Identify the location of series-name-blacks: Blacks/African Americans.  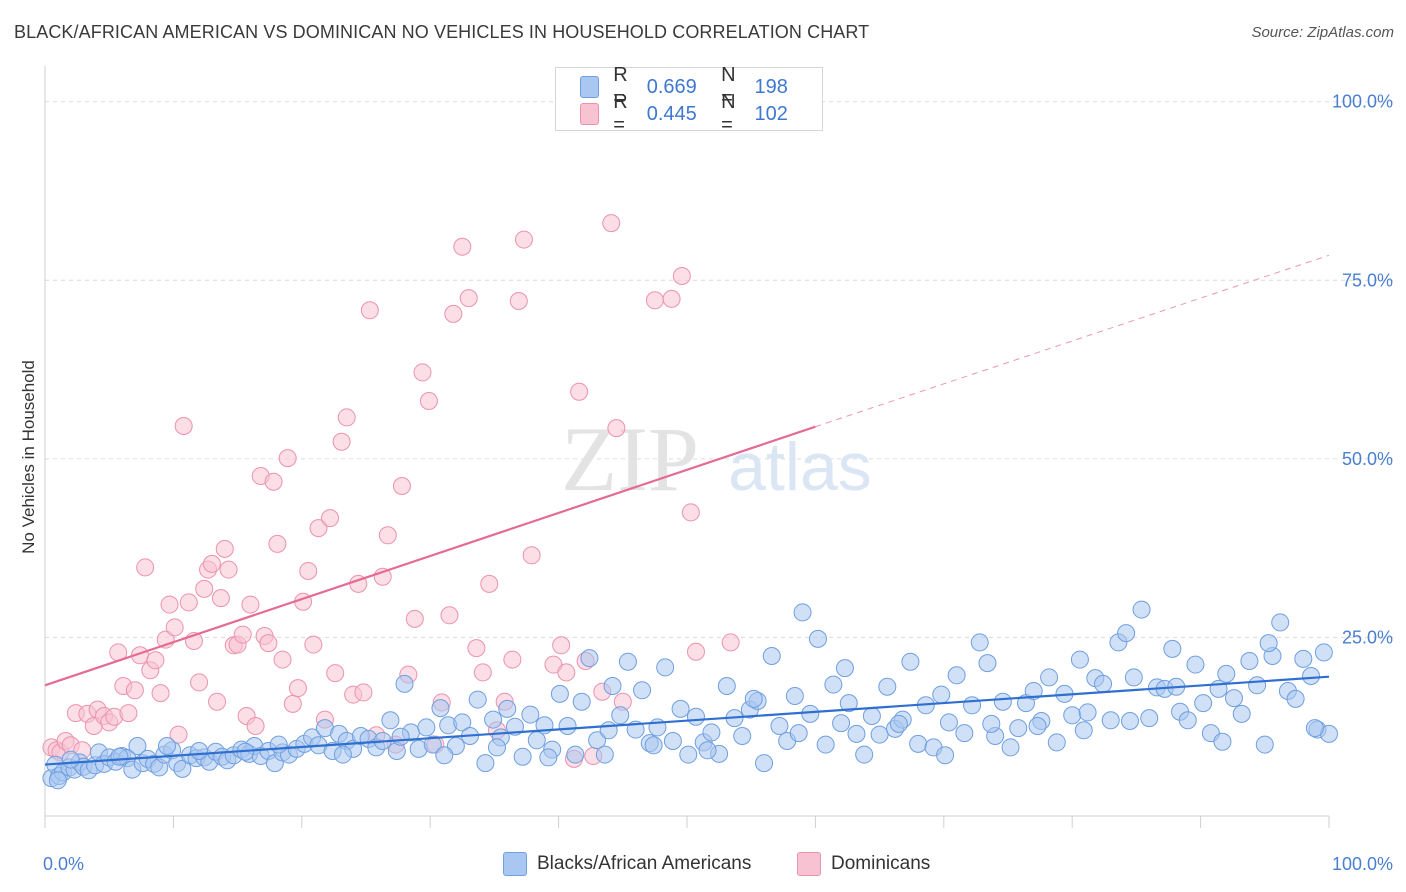
(644, 863).